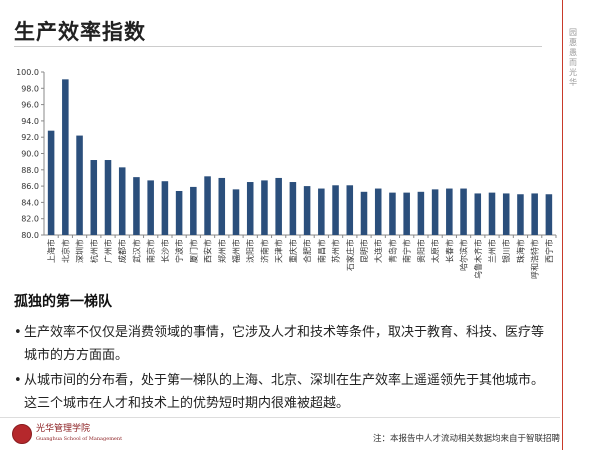 Image resolution: width=600 pixels, height=450 pixels. I want to click on logo-name: 光华管理学院, so click(63, 429).